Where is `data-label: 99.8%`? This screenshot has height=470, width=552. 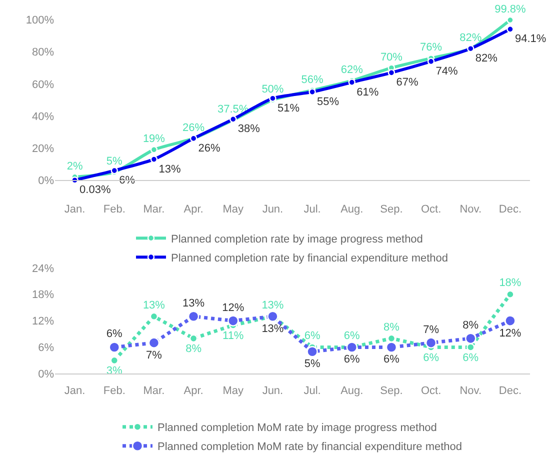 data-label: 99.8% is located at coordinates (510, 10).